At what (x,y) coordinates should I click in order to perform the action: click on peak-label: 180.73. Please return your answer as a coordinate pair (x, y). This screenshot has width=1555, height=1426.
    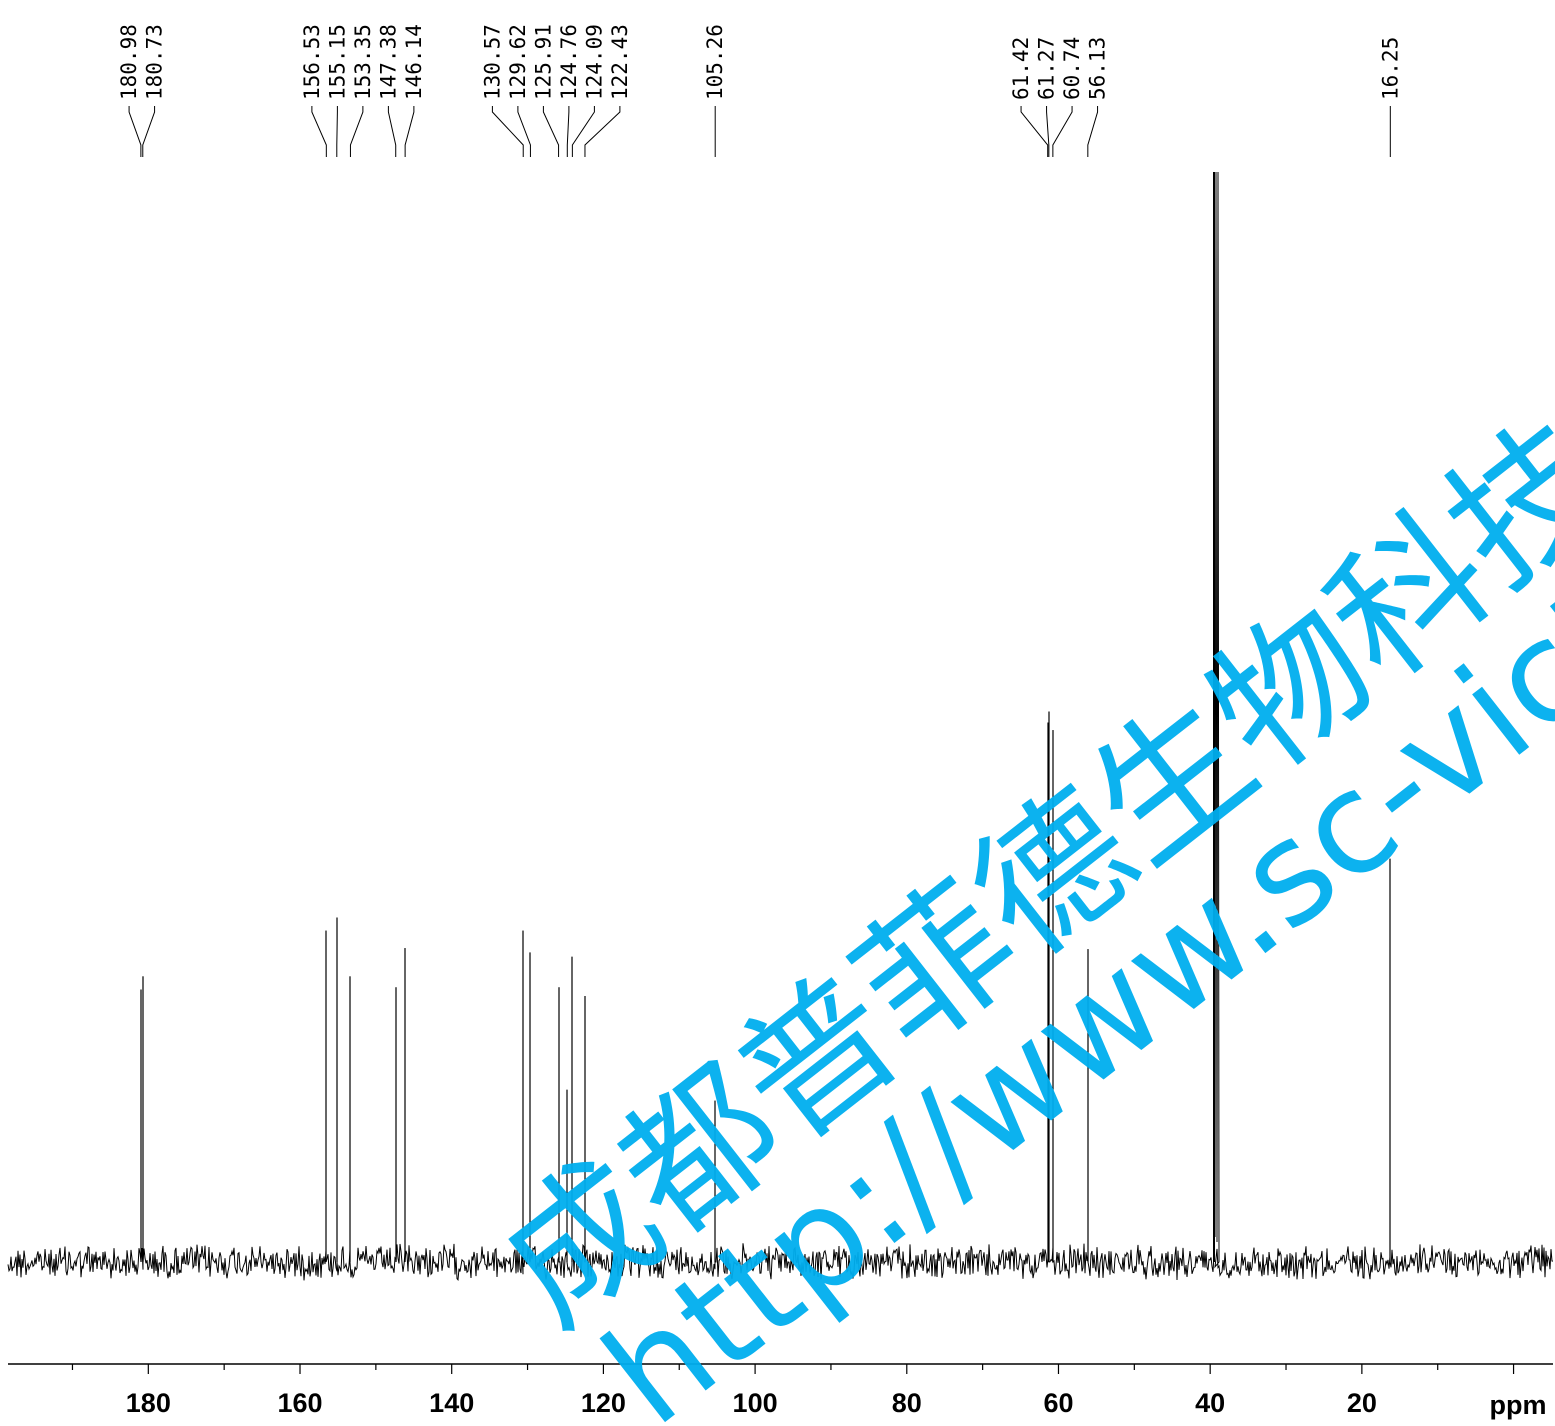
    Looking at the image, I should click on (155, 62).